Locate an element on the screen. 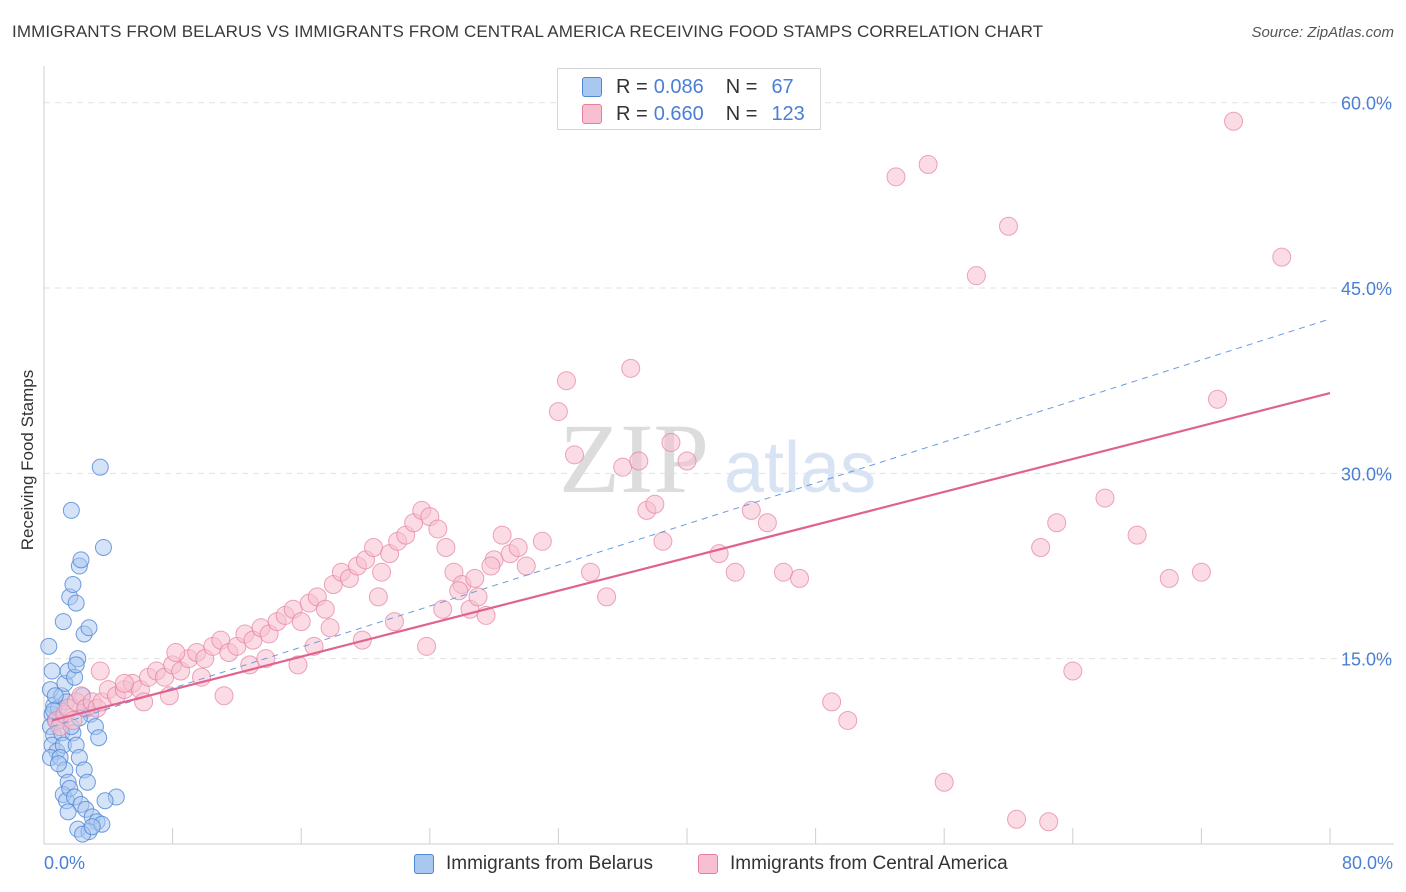  legend-r-label: R = is located at coordinates (632, 113).